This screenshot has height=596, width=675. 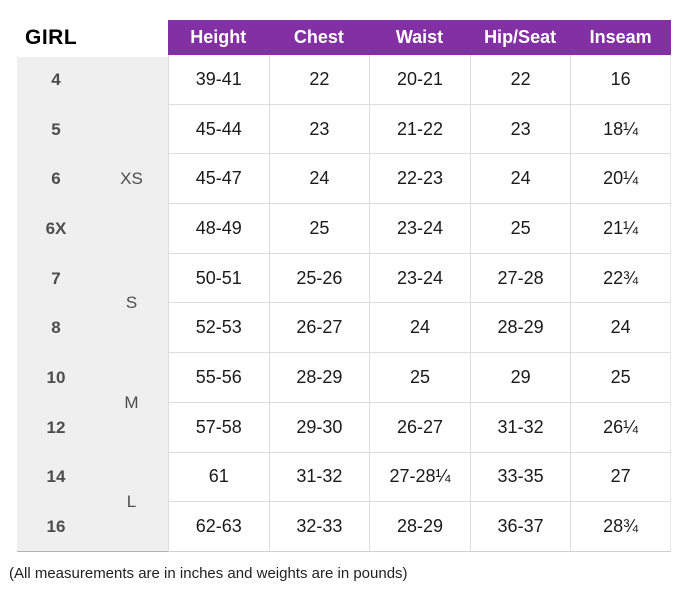 I want to click on table-cell-chest: 25, so click(x=319, y=229).